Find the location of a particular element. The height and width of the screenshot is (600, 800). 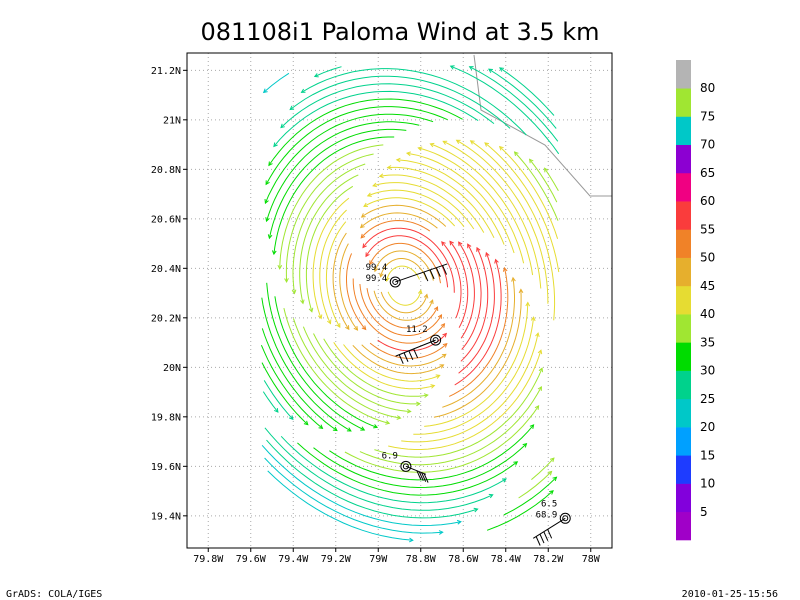

y-tick-label: 20N is located at coordinates (172, 368).